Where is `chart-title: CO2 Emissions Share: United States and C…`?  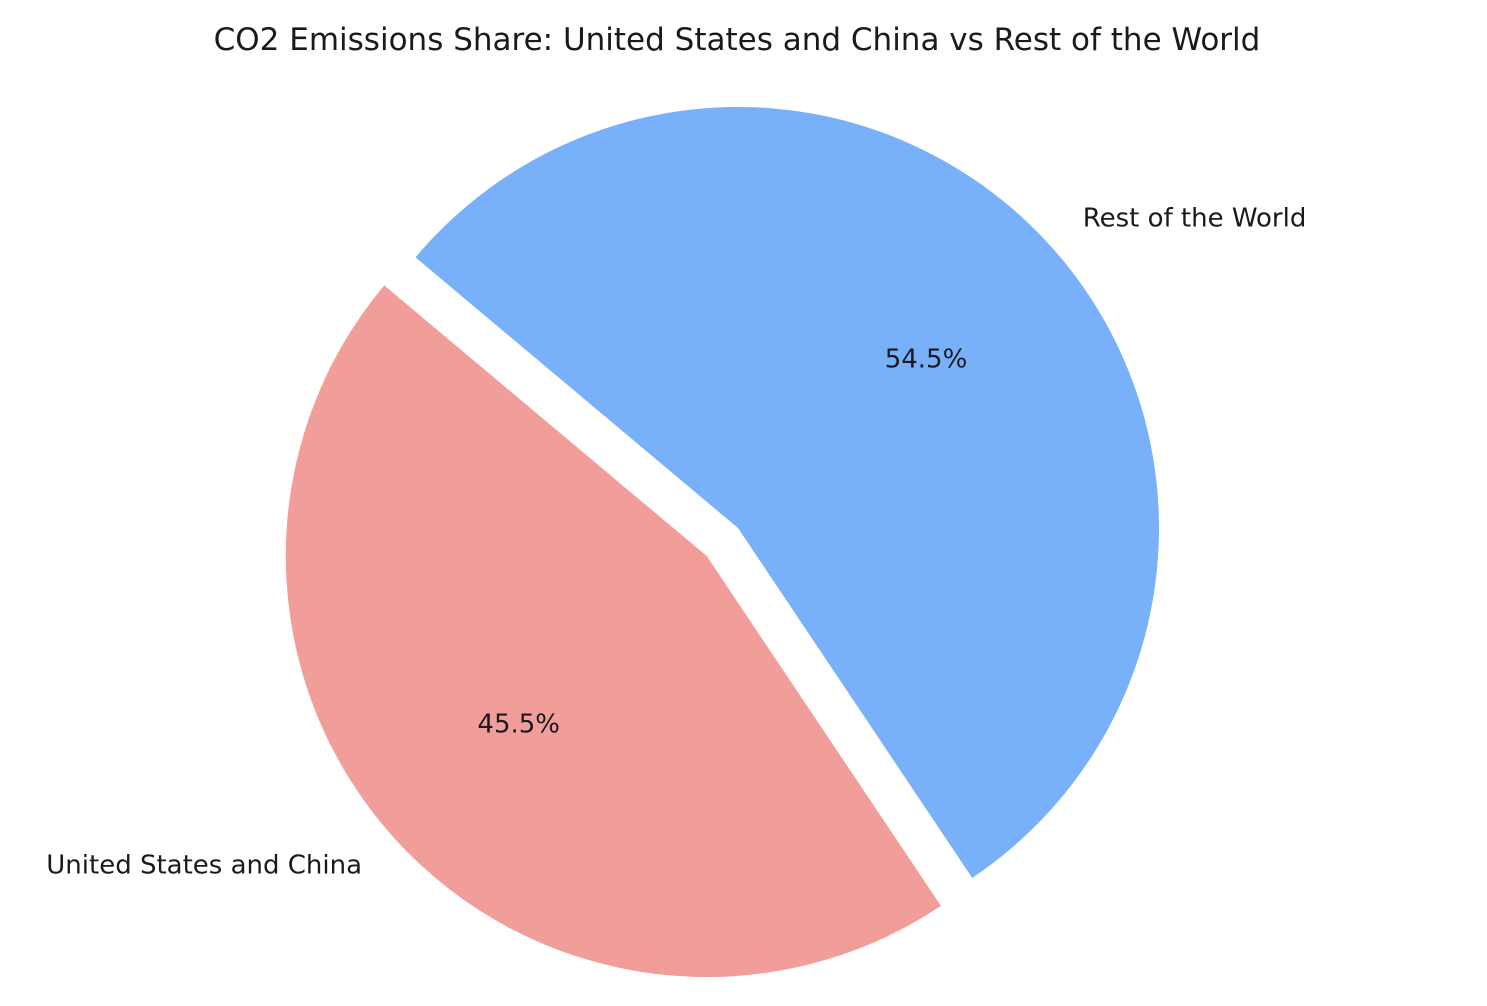
chart-title: CO2 Emissions Share: United States and C… is located at coordinates (737, 40).